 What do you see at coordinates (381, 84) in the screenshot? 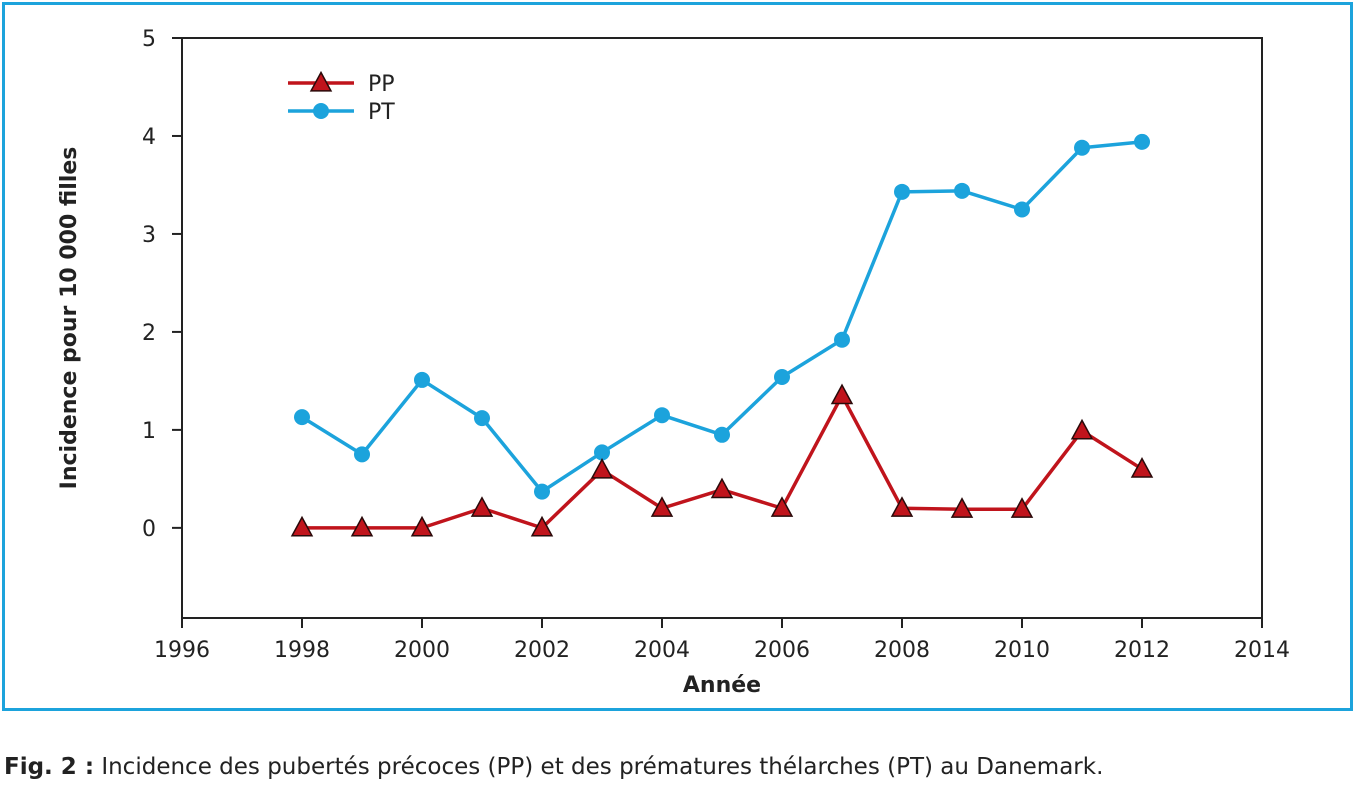
I see `legend-label-pp: PP` at bounding box center [381, 84].